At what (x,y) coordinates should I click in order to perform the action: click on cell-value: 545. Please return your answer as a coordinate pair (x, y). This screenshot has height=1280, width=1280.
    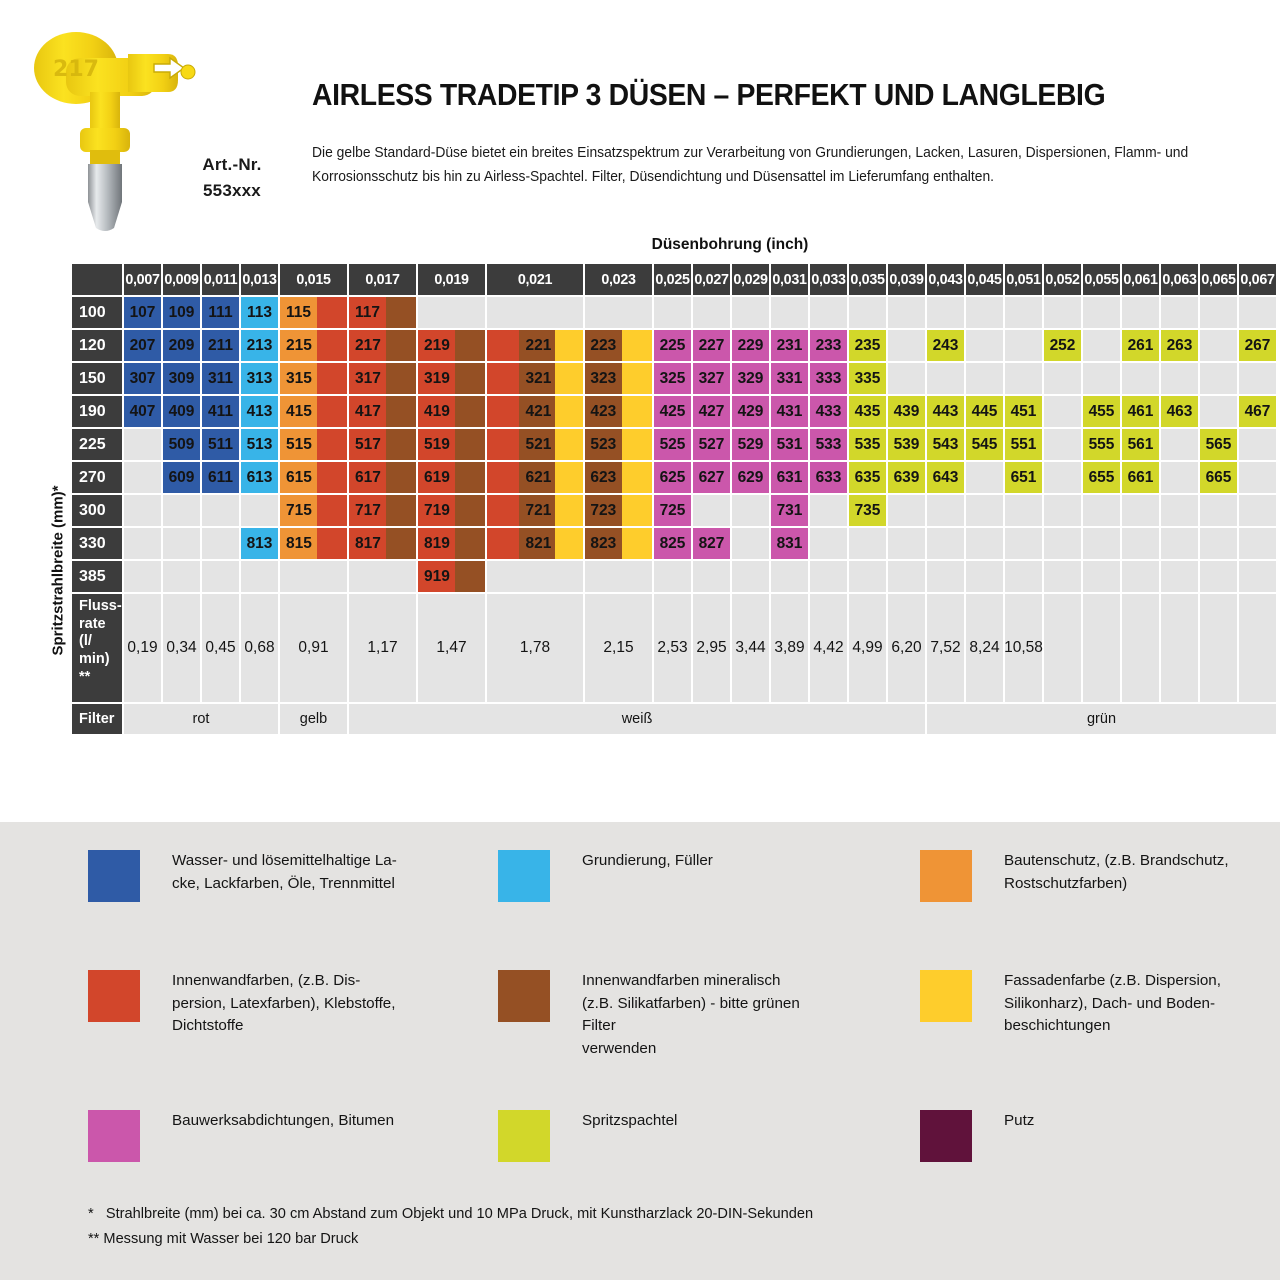
    Looking at the image, I should click on (984, 444).